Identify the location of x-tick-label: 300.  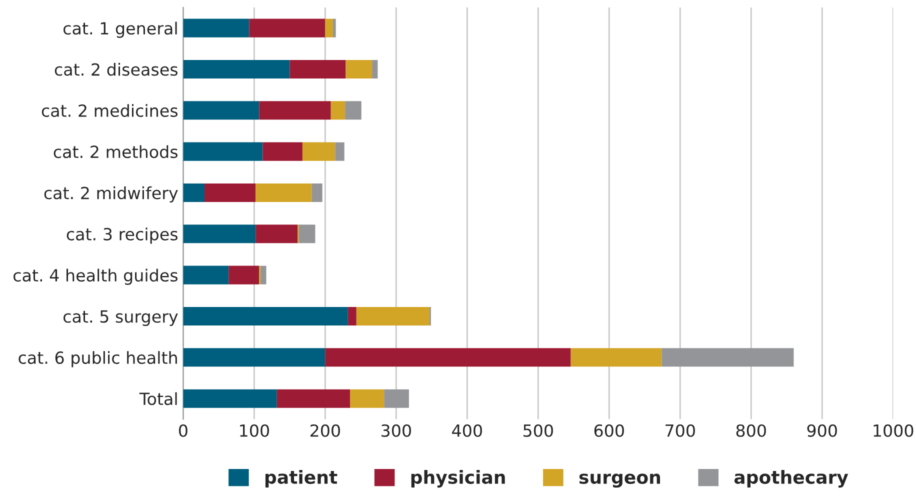
(396, 430).